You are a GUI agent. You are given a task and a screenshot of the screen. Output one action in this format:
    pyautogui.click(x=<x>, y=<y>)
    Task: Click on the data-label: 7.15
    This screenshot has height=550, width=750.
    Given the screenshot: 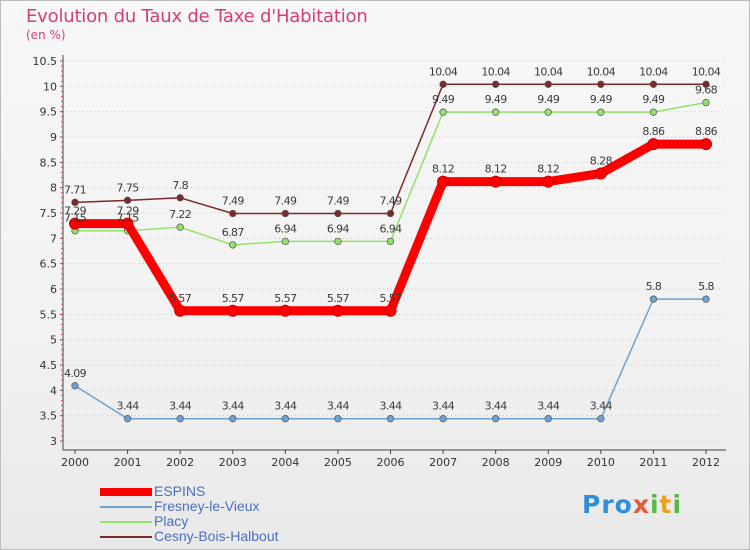 What is the action you would take?
    pyautogui.click(x=75, y=218)
    